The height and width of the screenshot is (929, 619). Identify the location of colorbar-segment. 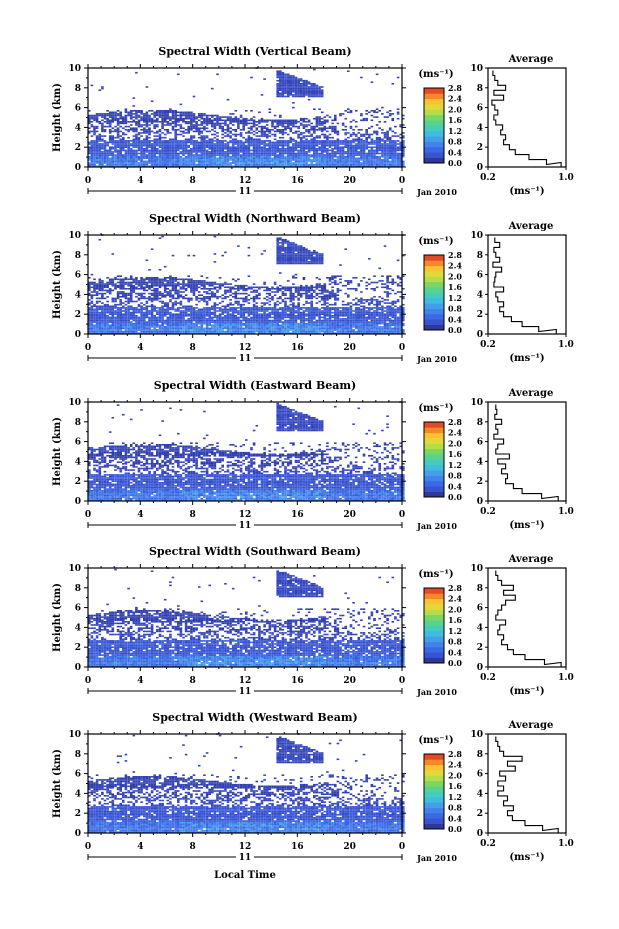
(434, 149).